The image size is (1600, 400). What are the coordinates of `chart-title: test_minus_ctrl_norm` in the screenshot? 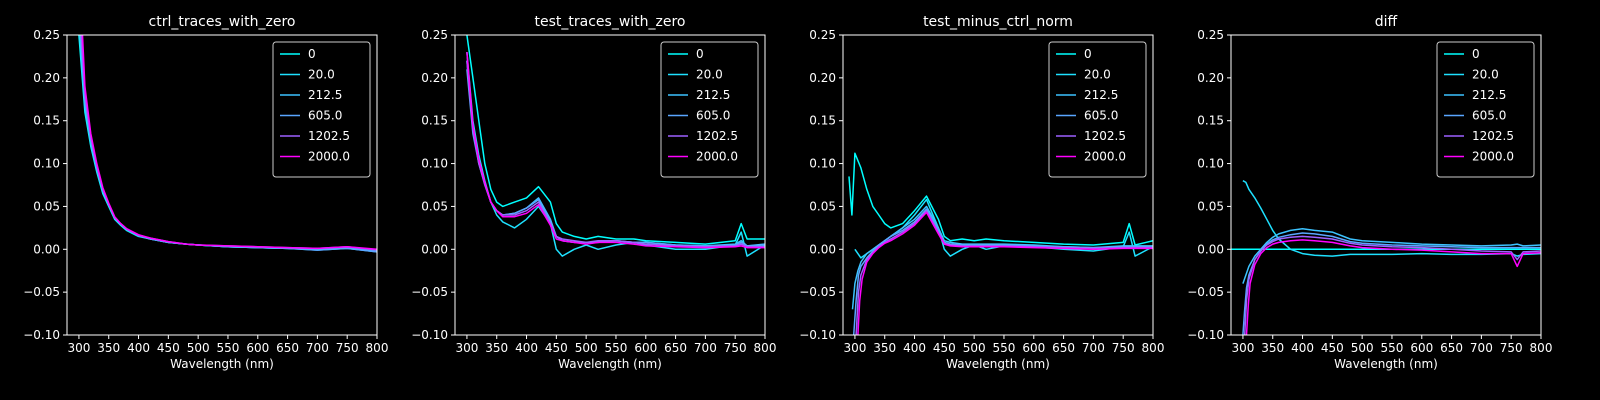 It's located at (998, 22).